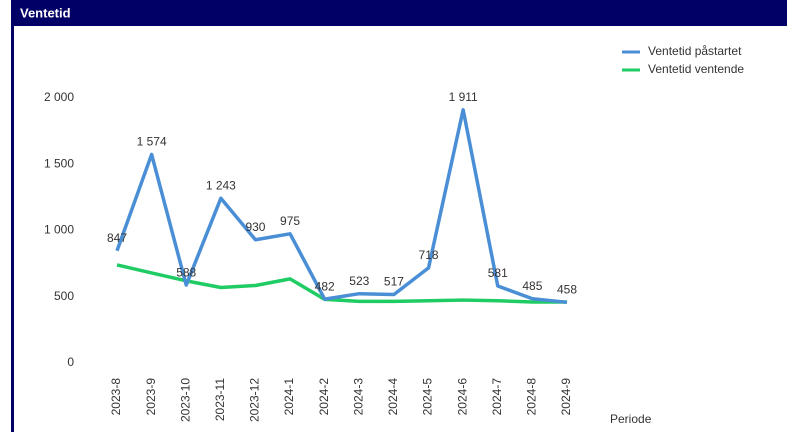 This screenshot has width=787, height=432. What do you see at coordinates (497, 397) in the screenshot?
I see `x-tick-label: 2024-7` at bounding box center [497, 397].